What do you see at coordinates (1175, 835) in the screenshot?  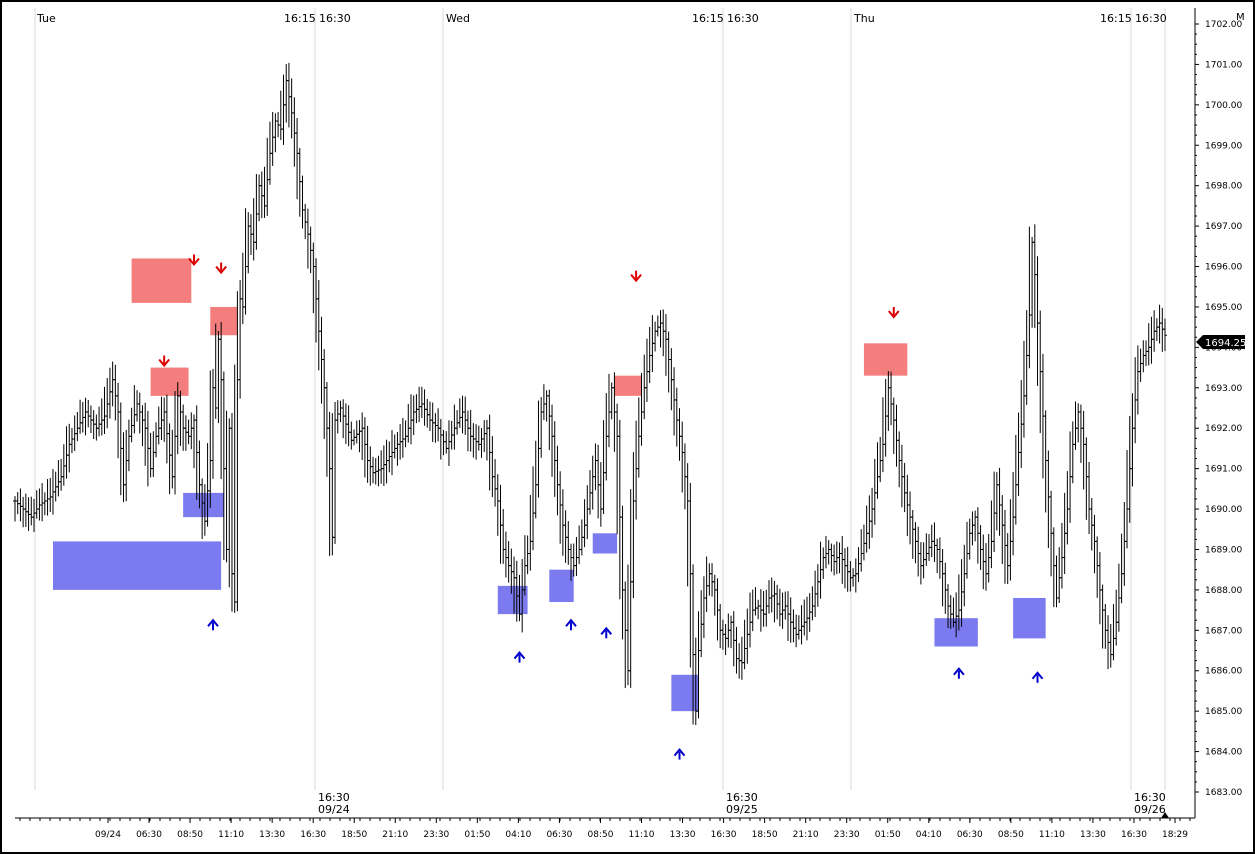 I see `x-tick-label: 18:29` at bounding box center [1175, 835].